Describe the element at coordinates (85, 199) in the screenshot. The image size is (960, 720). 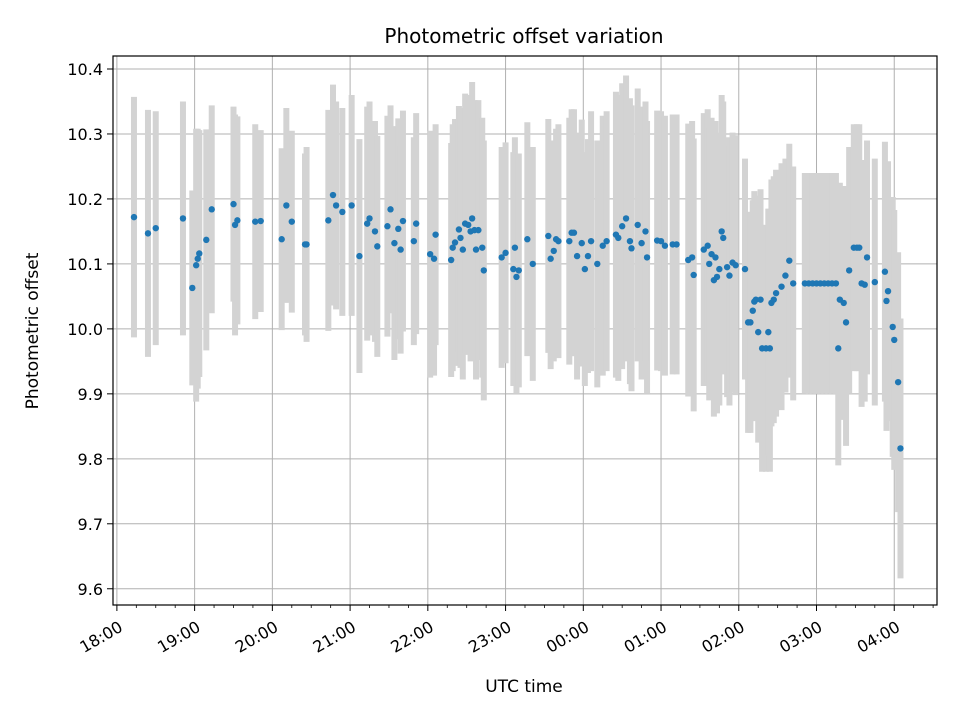
I see `y-tick-label: 10.2` at that location.